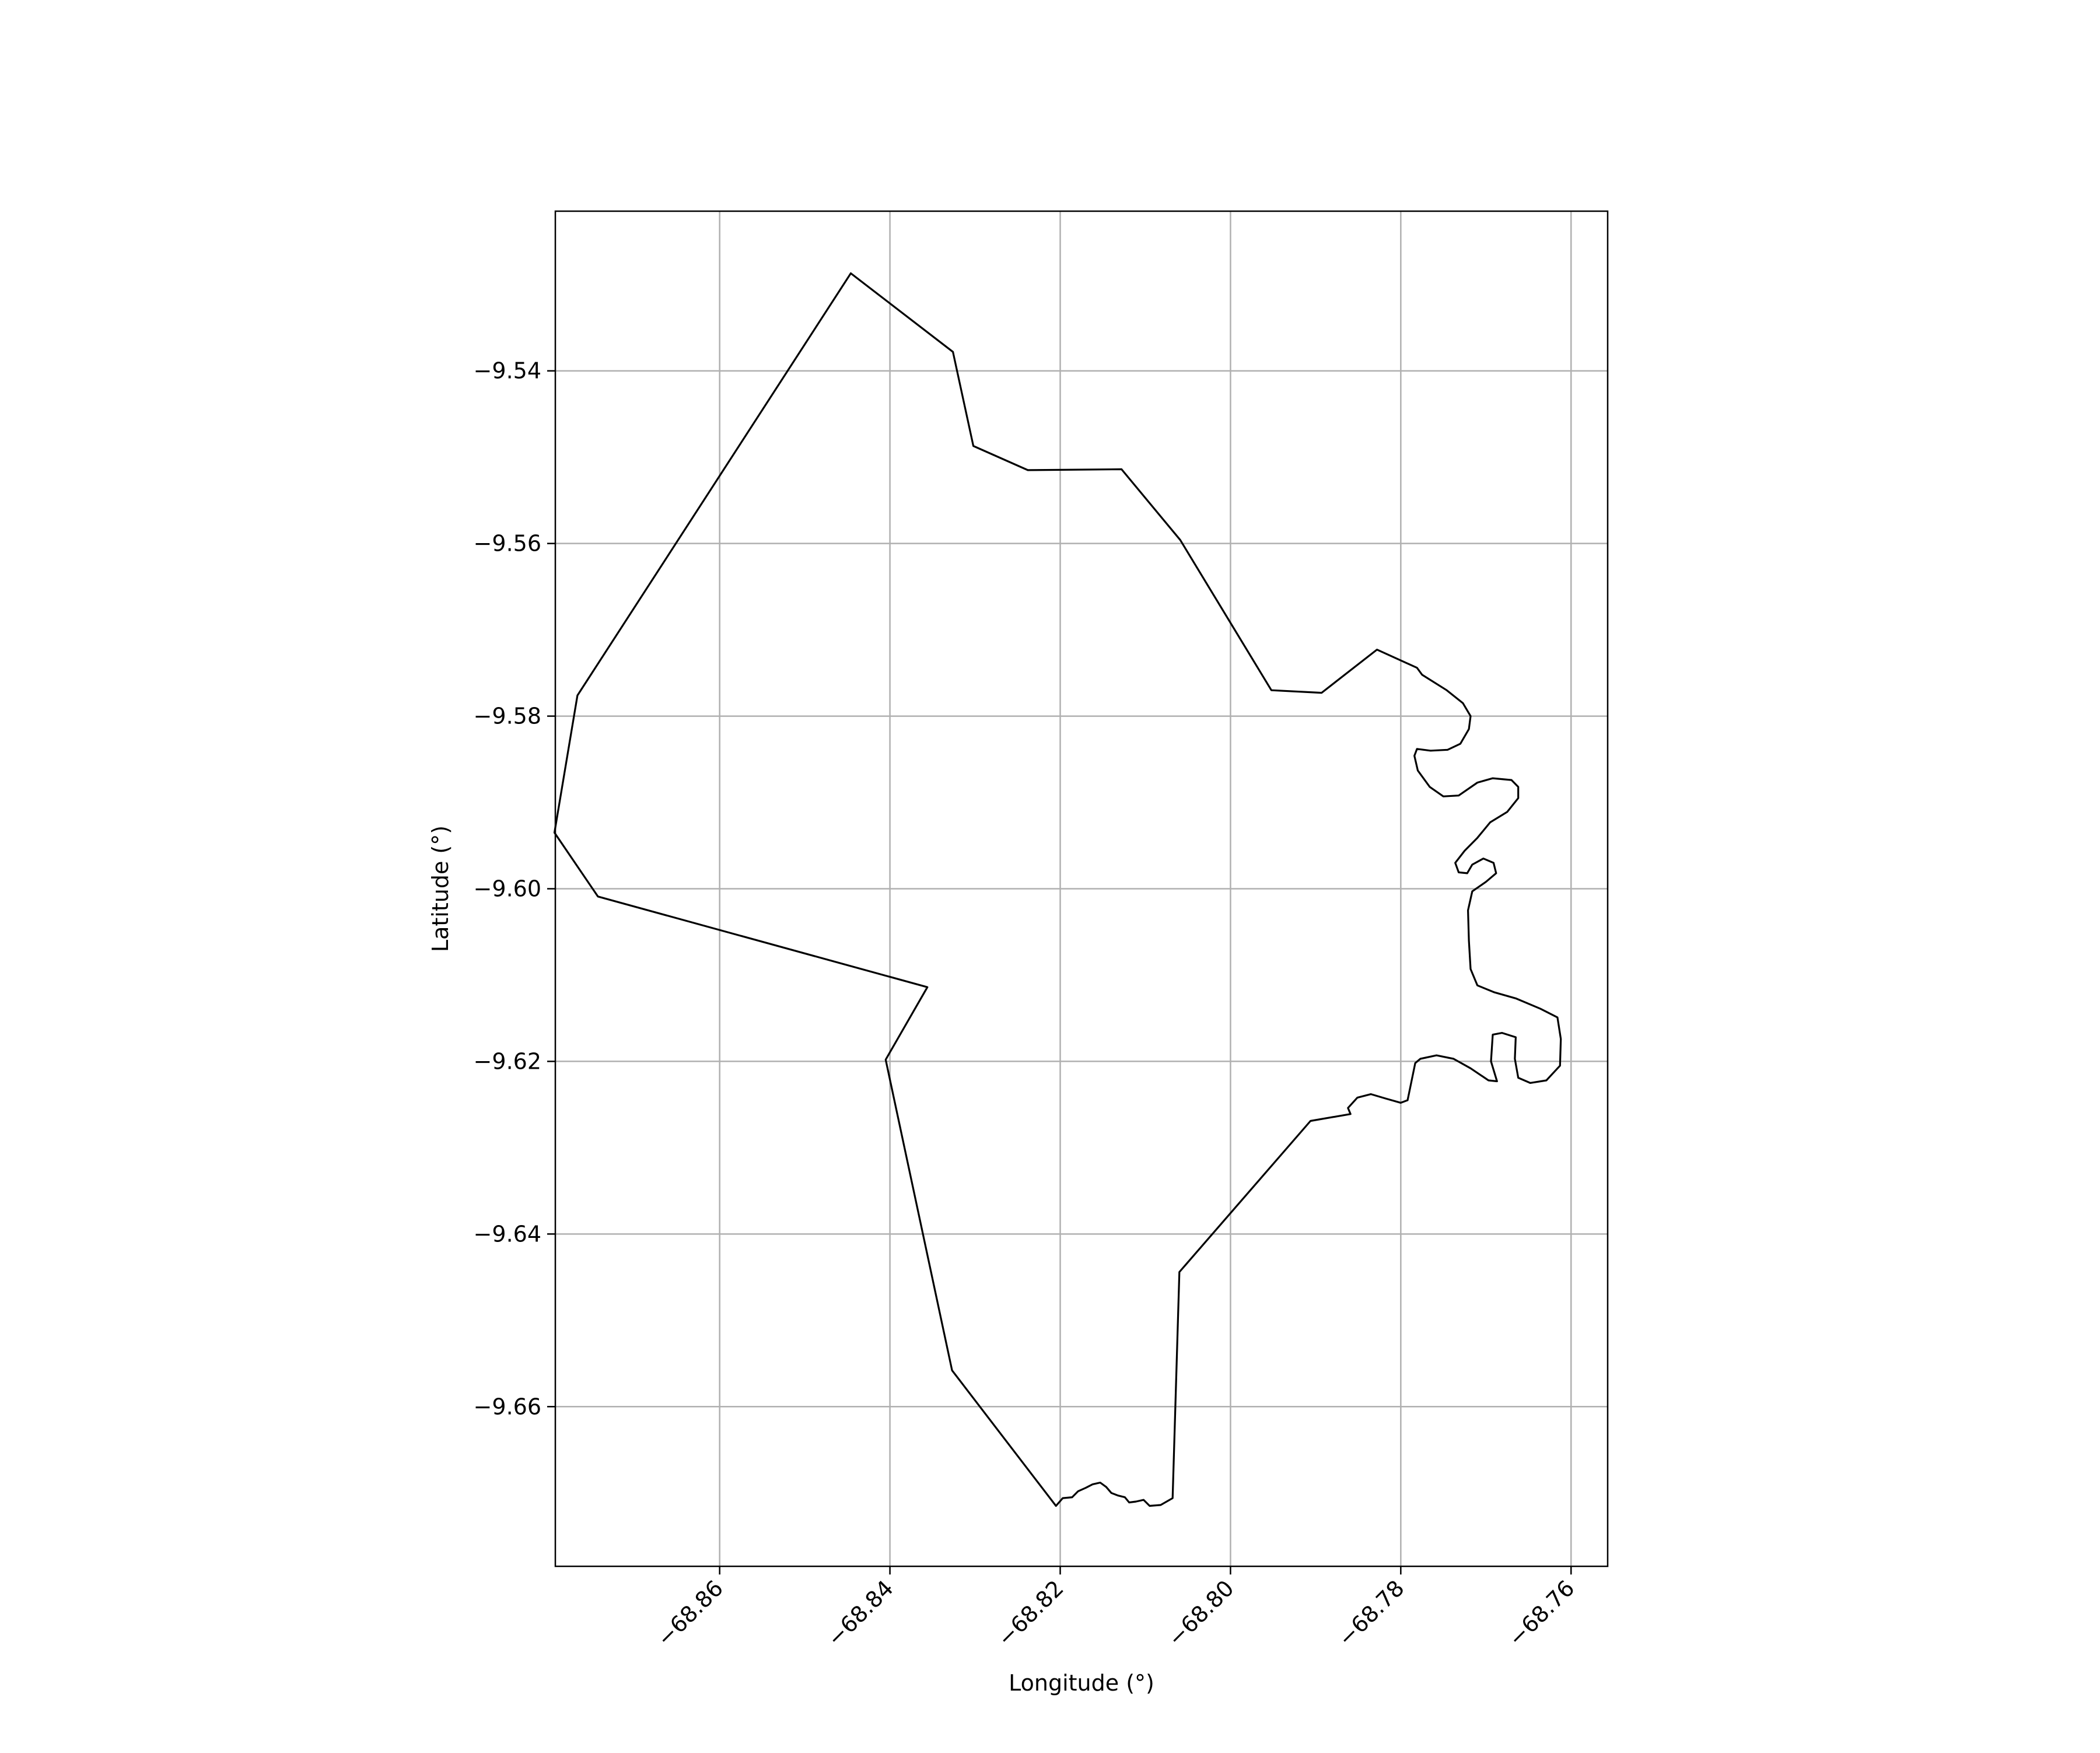  I want to click on y-tick-label: −9.58, so click(508, 716).